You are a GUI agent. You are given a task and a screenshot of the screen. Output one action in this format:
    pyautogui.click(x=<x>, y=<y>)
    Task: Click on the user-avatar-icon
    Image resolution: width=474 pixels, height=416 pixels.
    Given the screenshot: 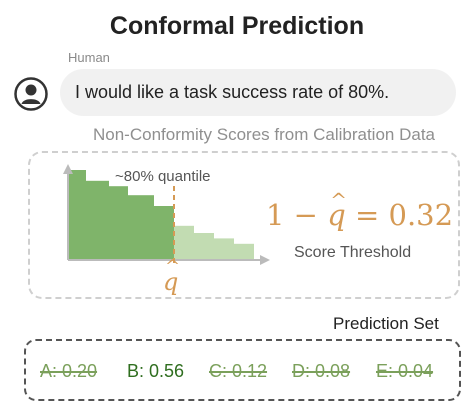 What is the action you would take?
    pyautogui.click(x=31, y=94)
    